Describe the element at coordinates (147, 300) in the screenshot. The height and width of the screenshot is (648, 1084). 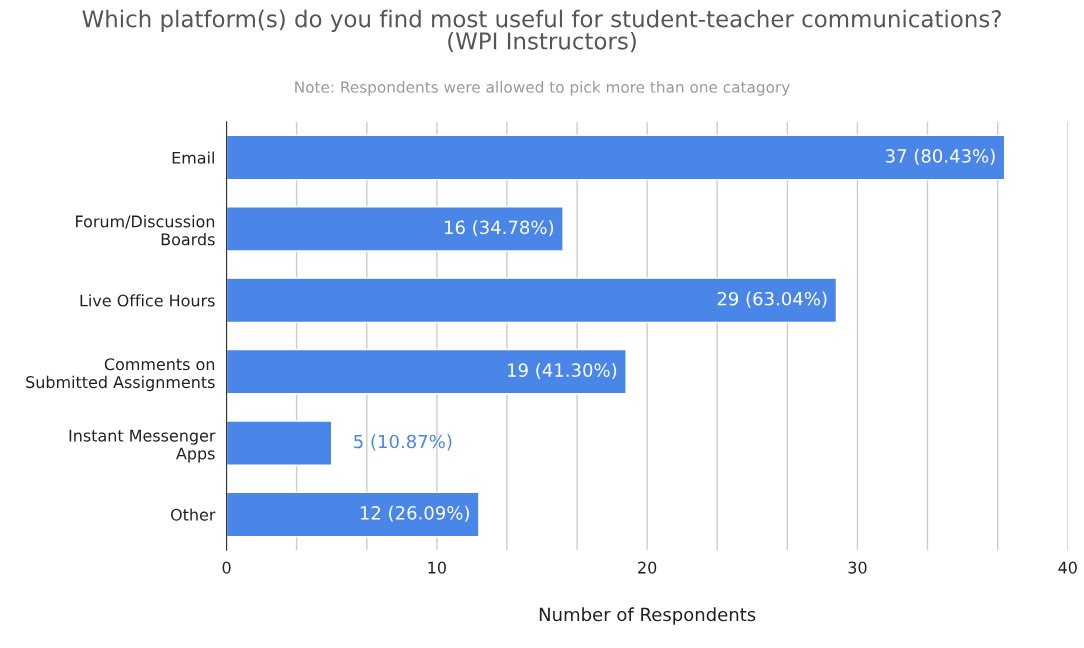
I see `y-tick-label: Live Office Hours` at that location.